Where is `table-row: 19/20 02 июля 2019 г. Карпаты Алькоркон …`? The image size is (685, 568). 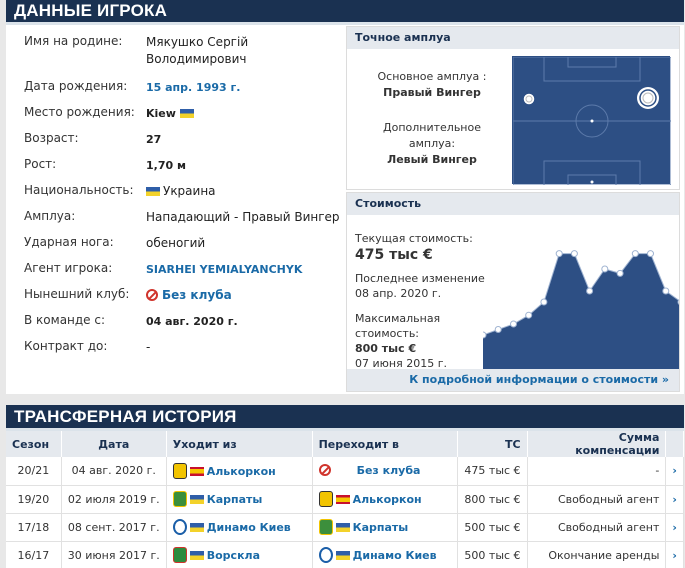
table-row: 19/20 02 июля 2019 г. Карпаты Алькоркон … is located at coordinates (345, 499).